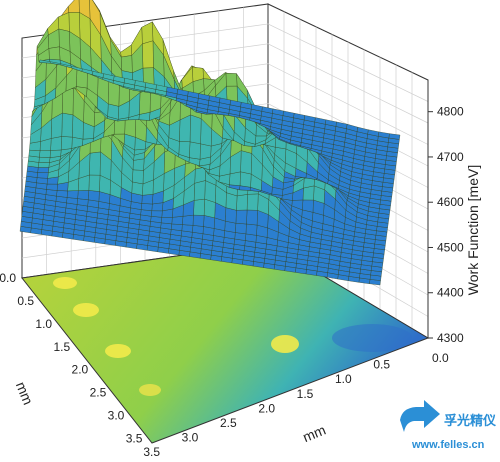 This screenshot has height=462, width=500. I want to click on z-tick-label: 4800, so click(450, 112).